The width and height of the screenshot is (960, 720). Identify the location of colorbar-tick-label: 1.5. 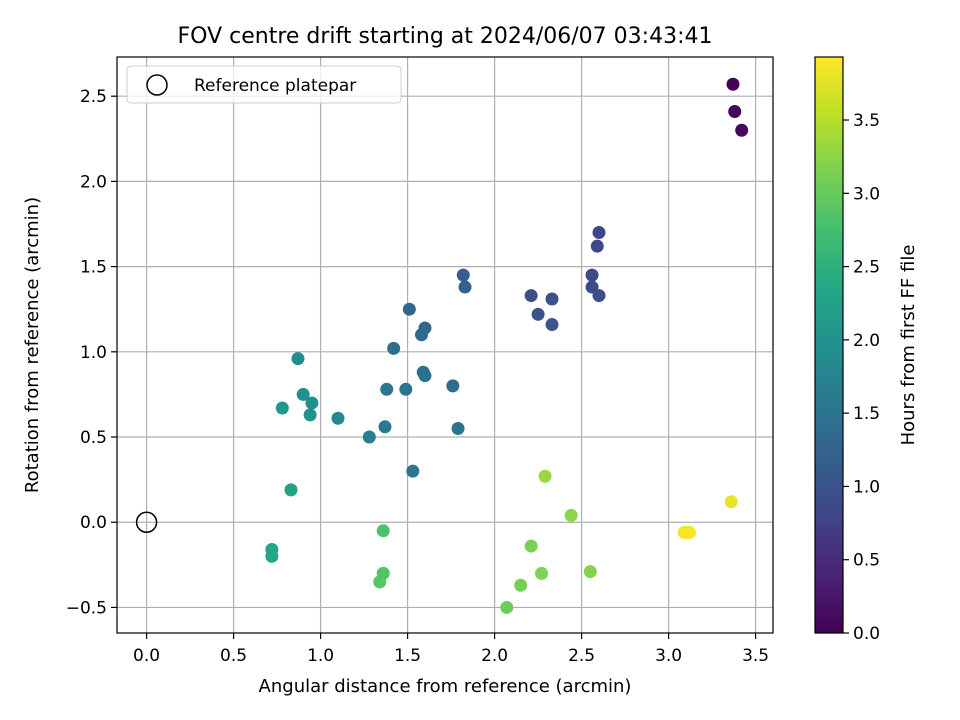
(866, 414).